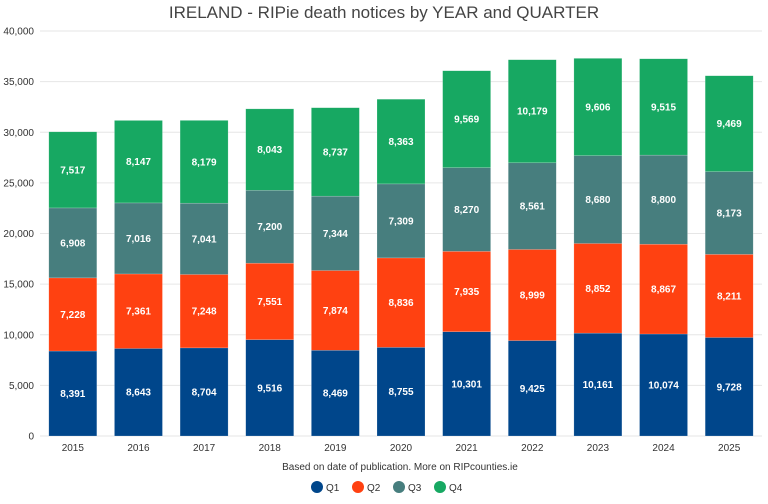 Image resolution: width=768 pixels, height=504 pixels. I want to click on bar-q1-2018, so click(269, 388).